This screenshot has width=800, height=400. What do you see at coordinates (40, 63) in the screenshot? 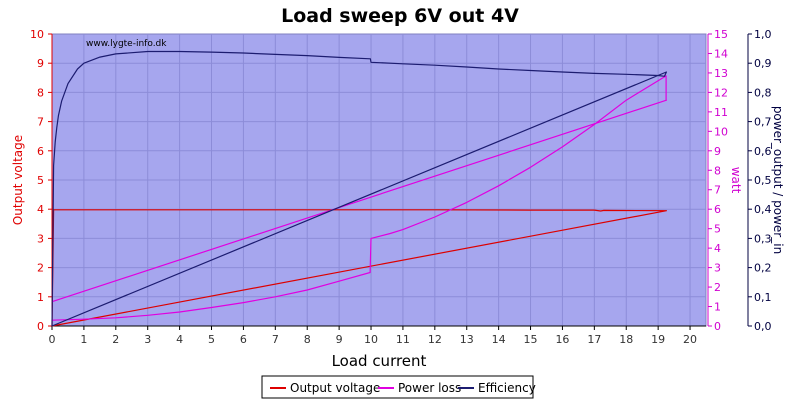
I see `left-axis-tick-label: 9` at bounding box center [40, 63].